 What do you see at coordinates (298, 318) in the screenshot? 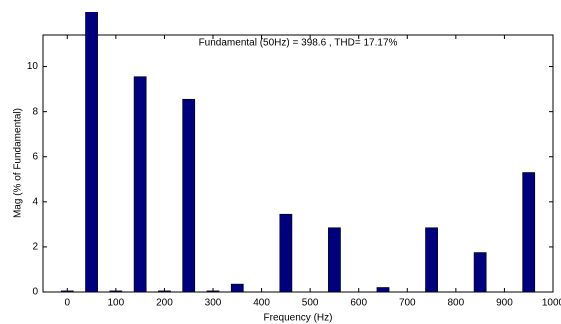
I see `x-axis-label: Frequency (Hz)` at bounding box center [298, 318].